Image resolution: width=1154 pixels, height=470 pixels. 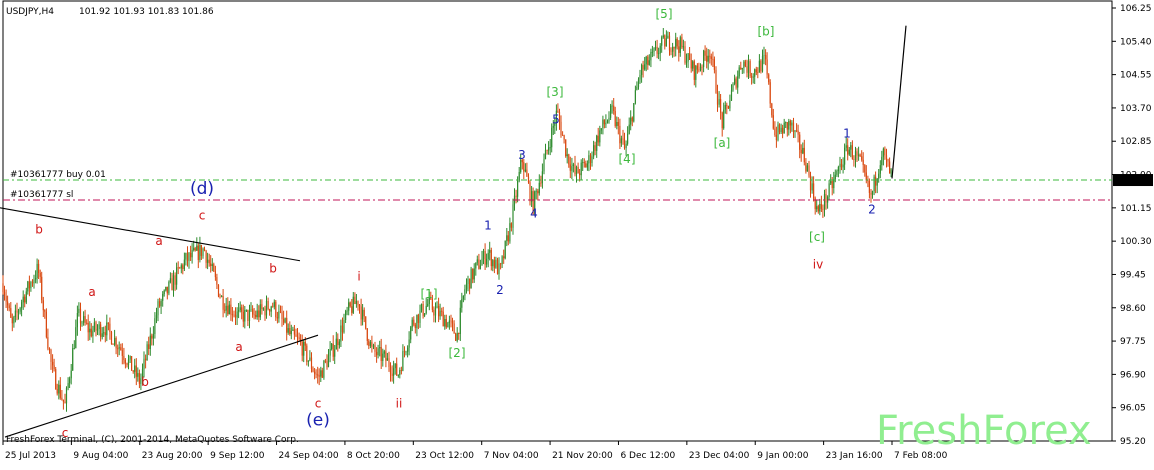 I want to click on x-tick-label: 23 Dec 04:00, so click(x=719, y=456).